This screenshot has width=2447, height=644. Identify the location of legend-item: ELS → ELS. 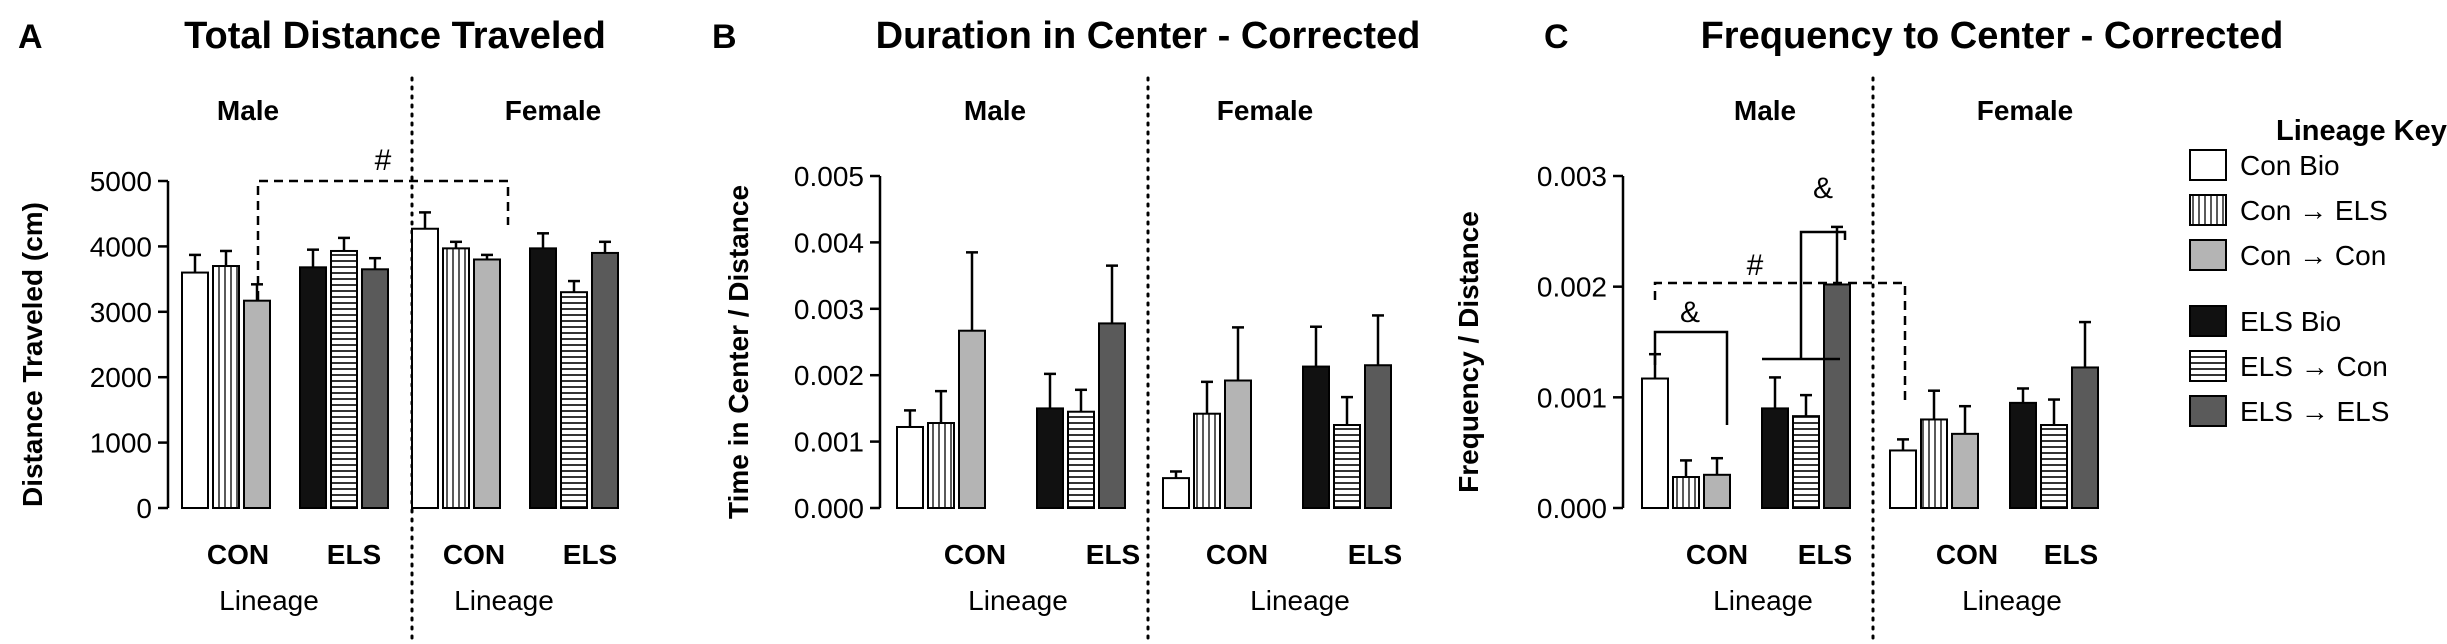
(2289, 411).